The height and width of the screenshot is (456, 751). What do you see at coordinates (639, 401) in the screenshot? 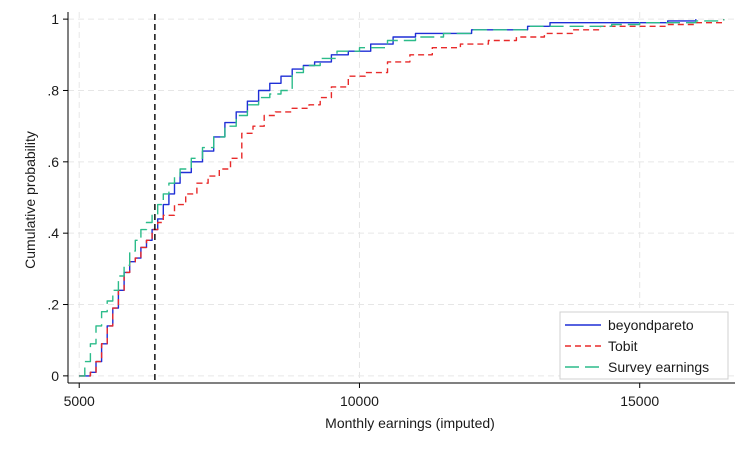
I see `x-tick-label: 15000` at bounding box center [639, 401].